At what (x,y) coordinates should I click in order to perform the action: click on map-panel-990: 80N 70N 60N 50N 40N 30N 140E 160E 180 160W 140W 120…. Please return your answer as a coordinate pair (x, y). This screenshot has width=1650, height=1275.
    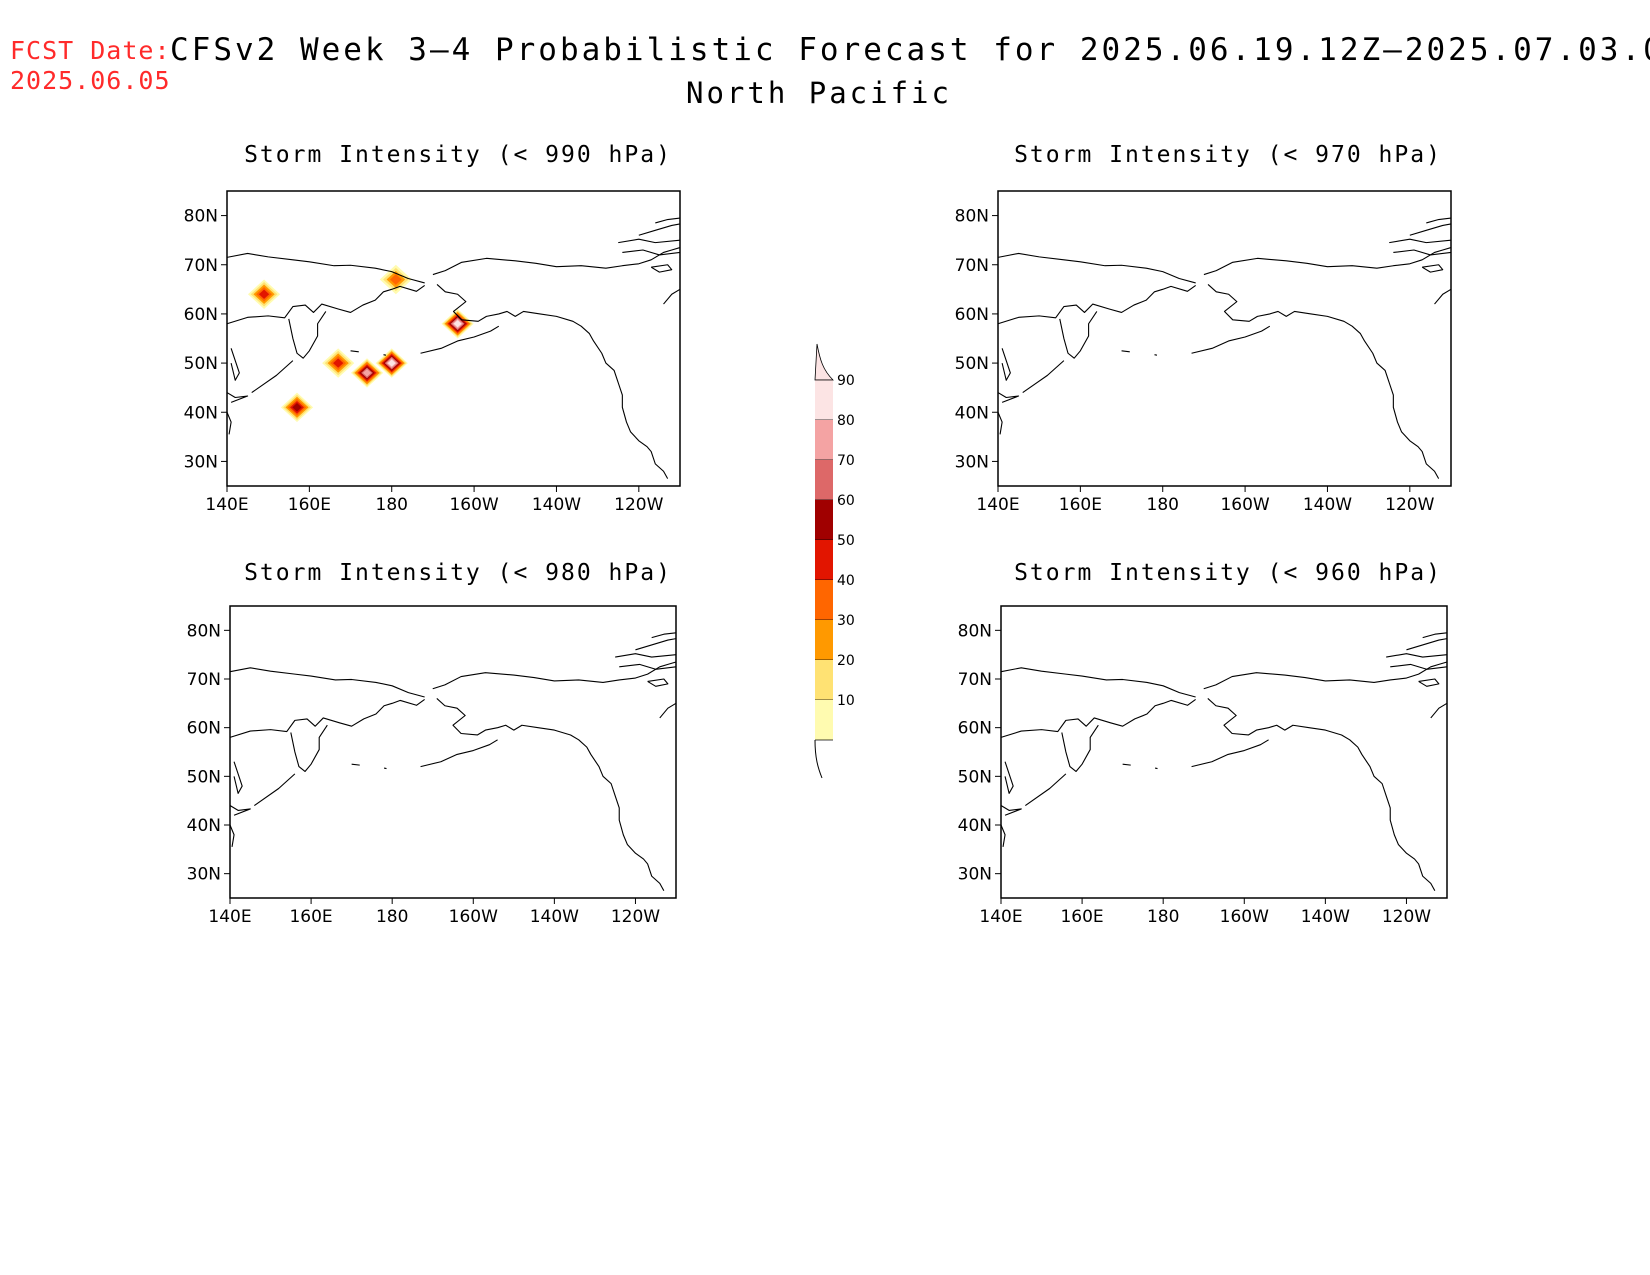
    Looking at the image, I should click on (432, 352).